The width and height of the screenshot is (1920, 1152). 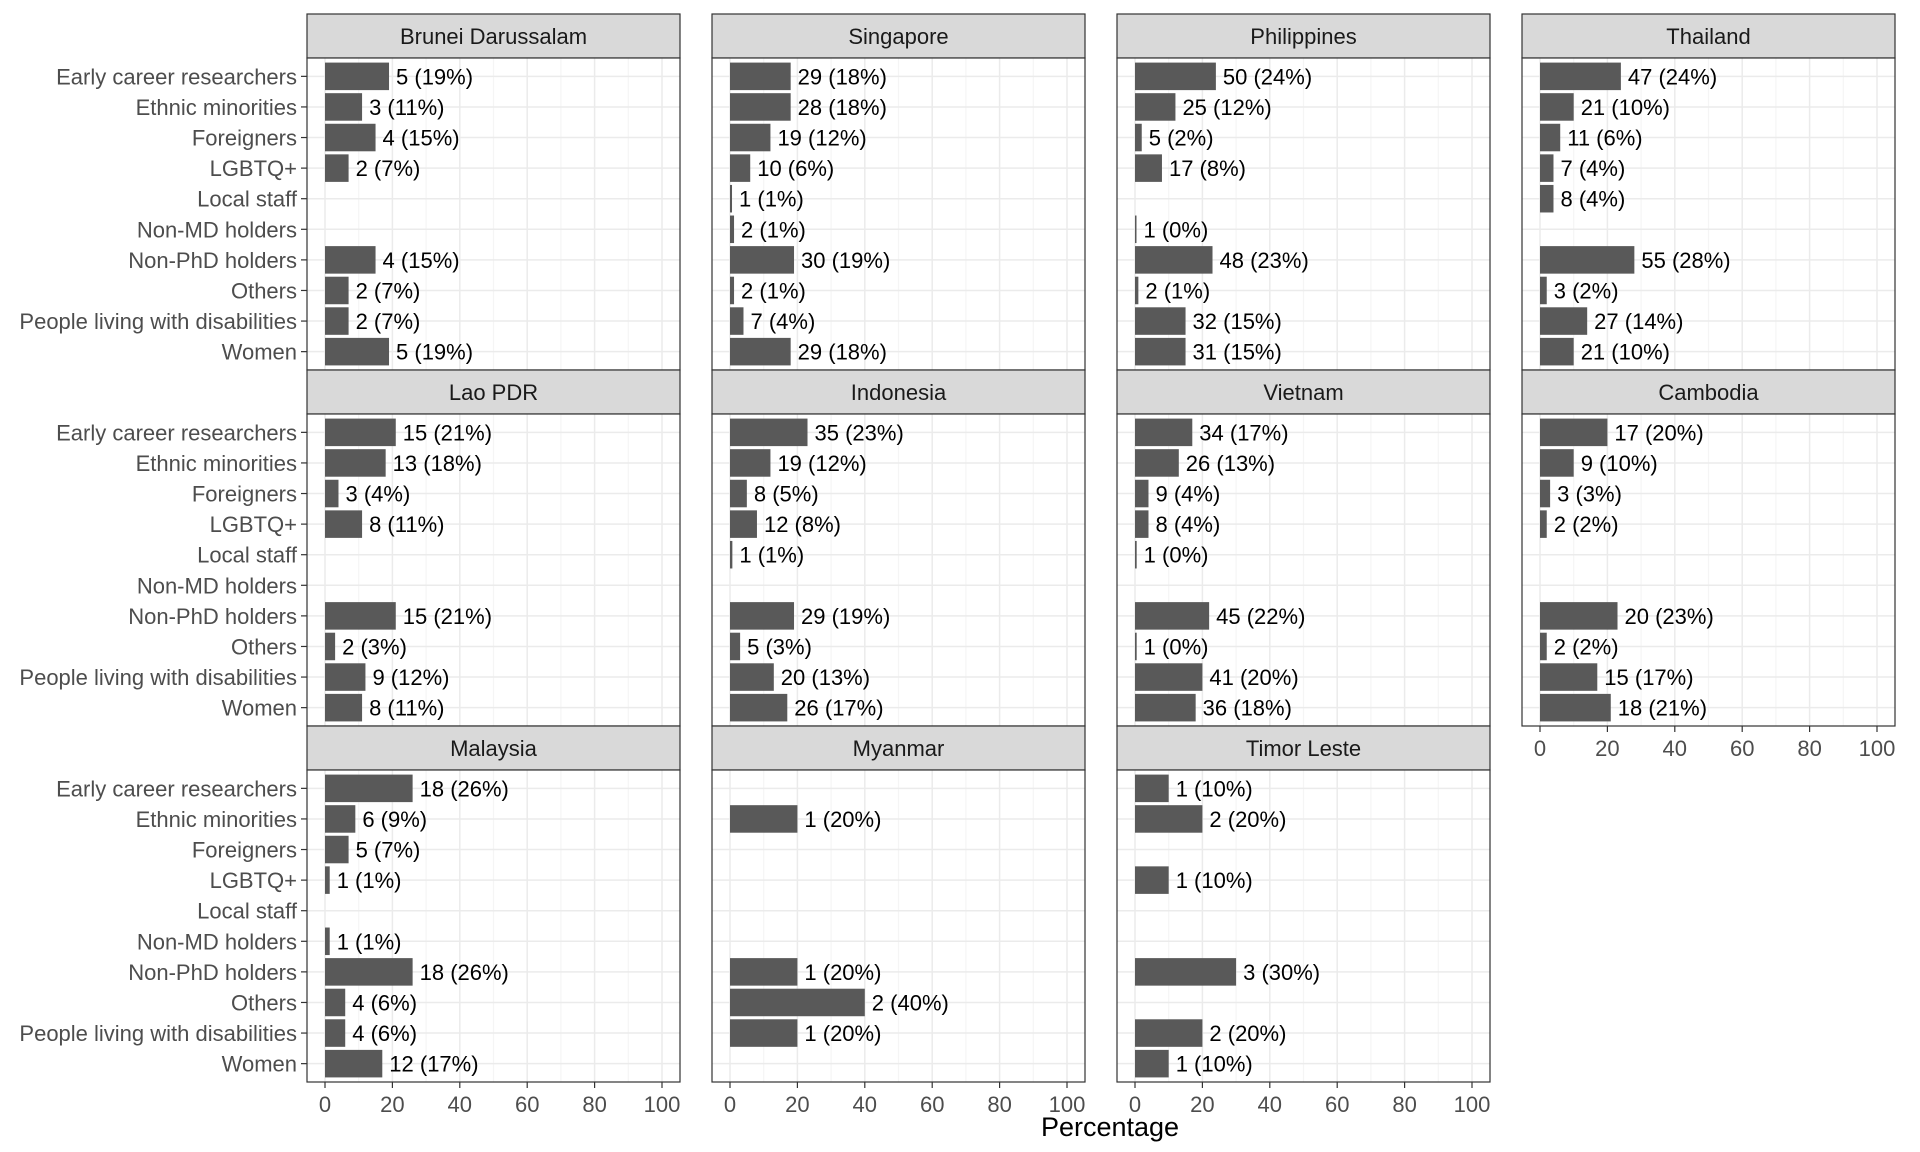 What do you see at coordinates (845, 616) in the screenshot?
I see `bar-value-label: 29 (19%)` at bounding box center [845, 616].